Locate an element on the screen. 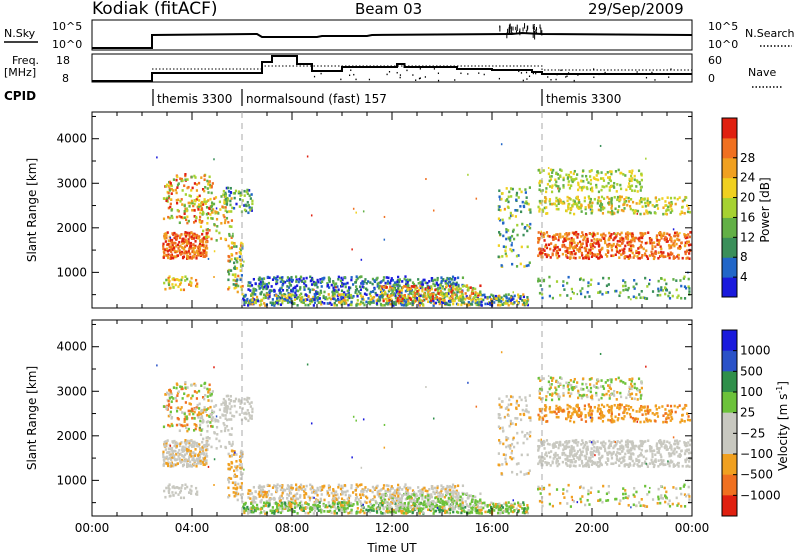 This screenshot has height=554, width=800. count-tick-left-bottom: 10^0 is located at coordinates (67, 44).